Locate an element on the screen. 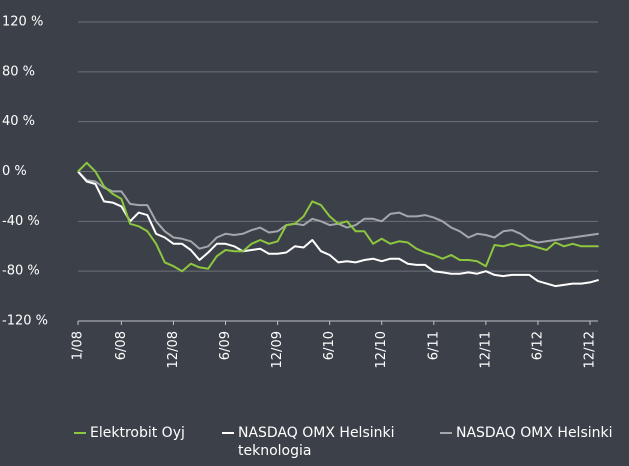 Image resolution: width=629 pixels, height=466 pixels. series-line is located at coordinates (338, 210).